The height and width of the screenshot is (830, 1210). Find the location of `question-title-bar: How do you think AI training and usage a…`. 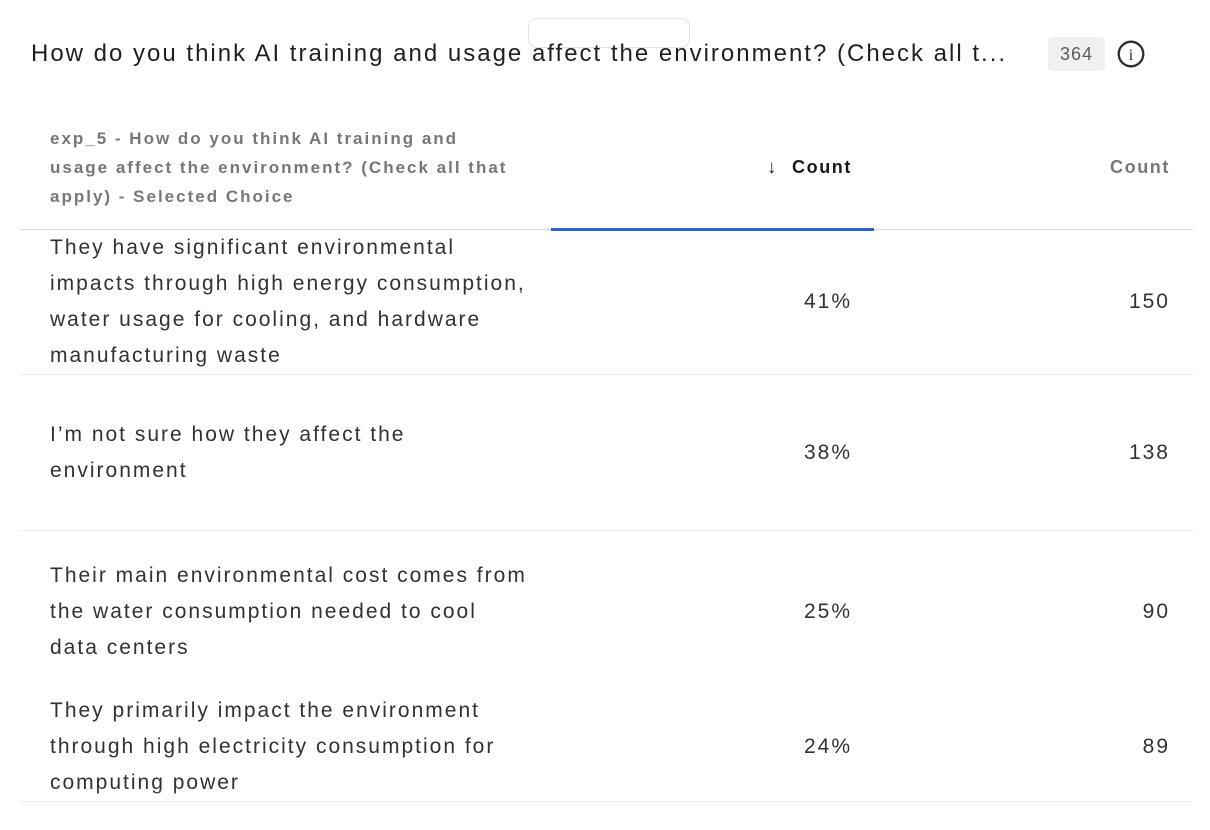

question-title-bar: How do you think AI training and usage a… is located at coordinates (605, 54).